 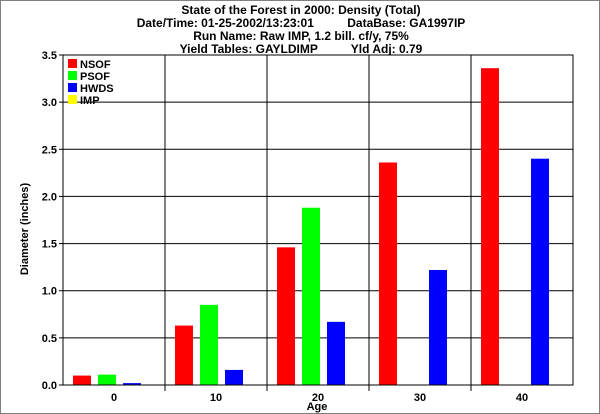 What do you see at coordinates (90, 101) in the screenshot?
I see `legend-label-imp: IMP` at bounding box center [90, 101].